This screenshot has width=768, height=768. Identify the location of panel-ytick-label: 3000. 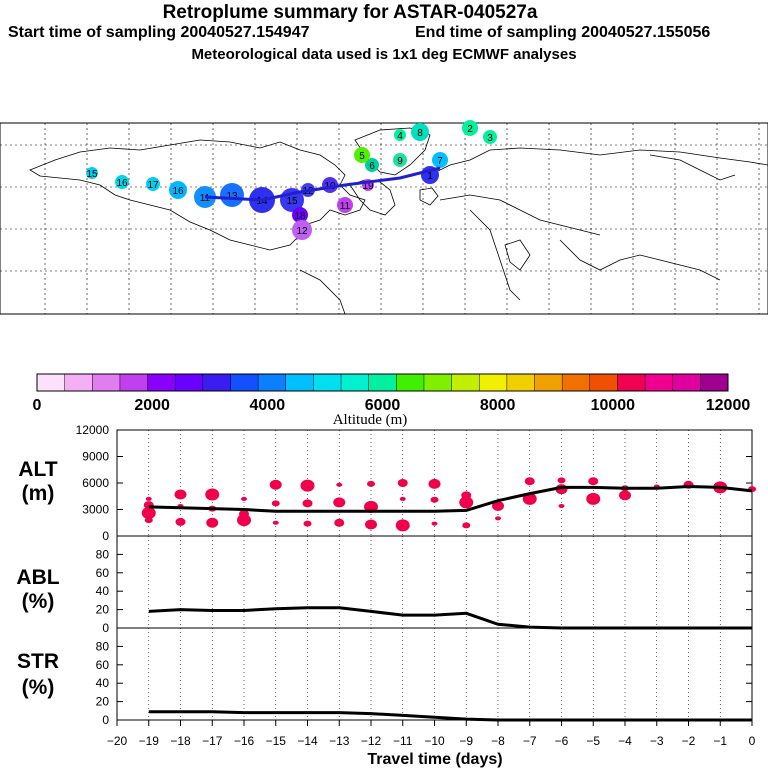
(95, 510).